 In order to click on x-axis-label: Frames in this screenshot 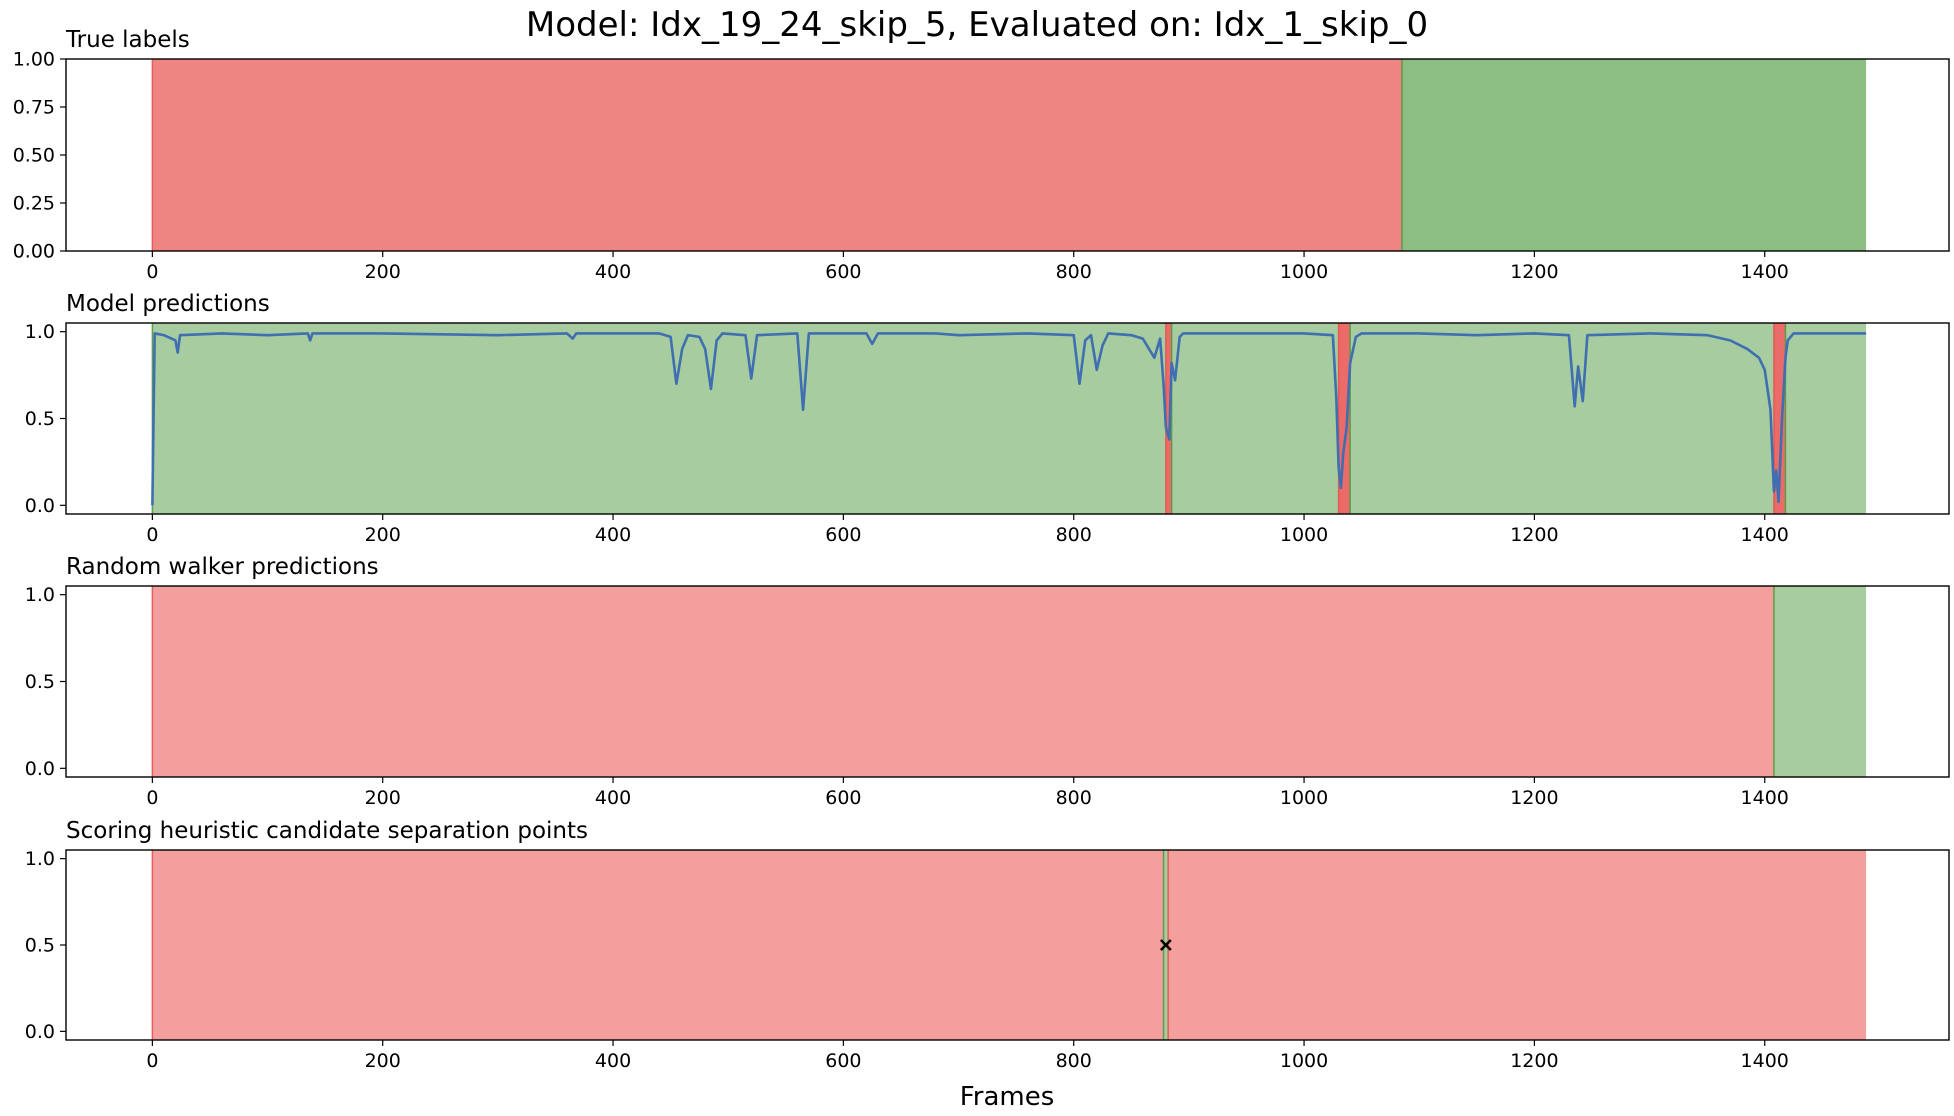, I will do `click(1007, 1097)`.